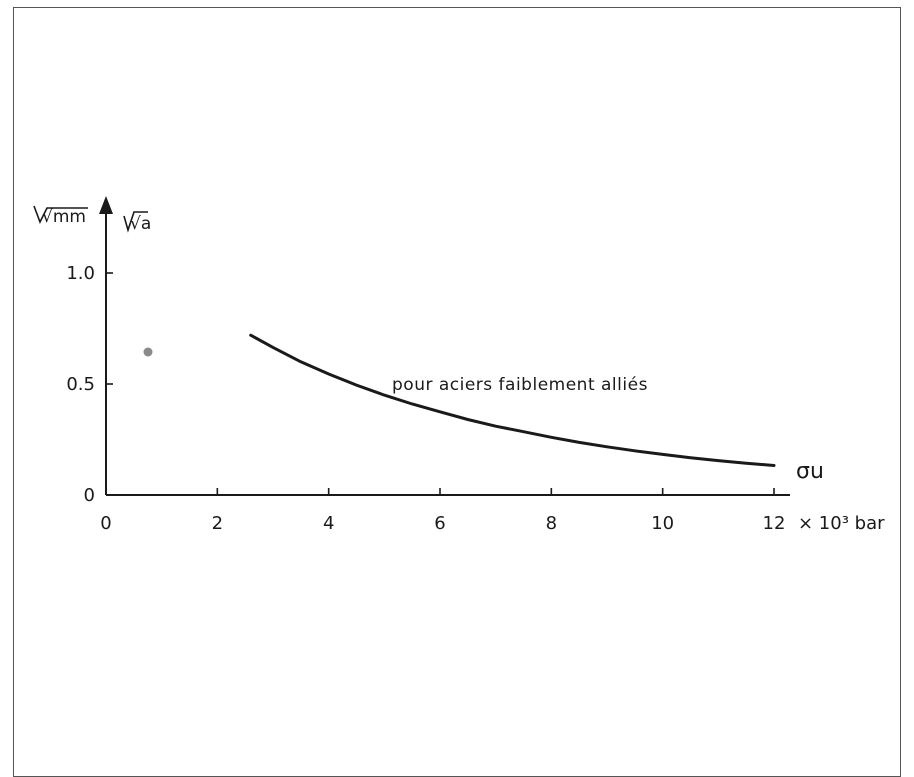  What do you see at coordinates (512, 400) in the screenshot?
I see `series-line` at bounding box center [512, 400].